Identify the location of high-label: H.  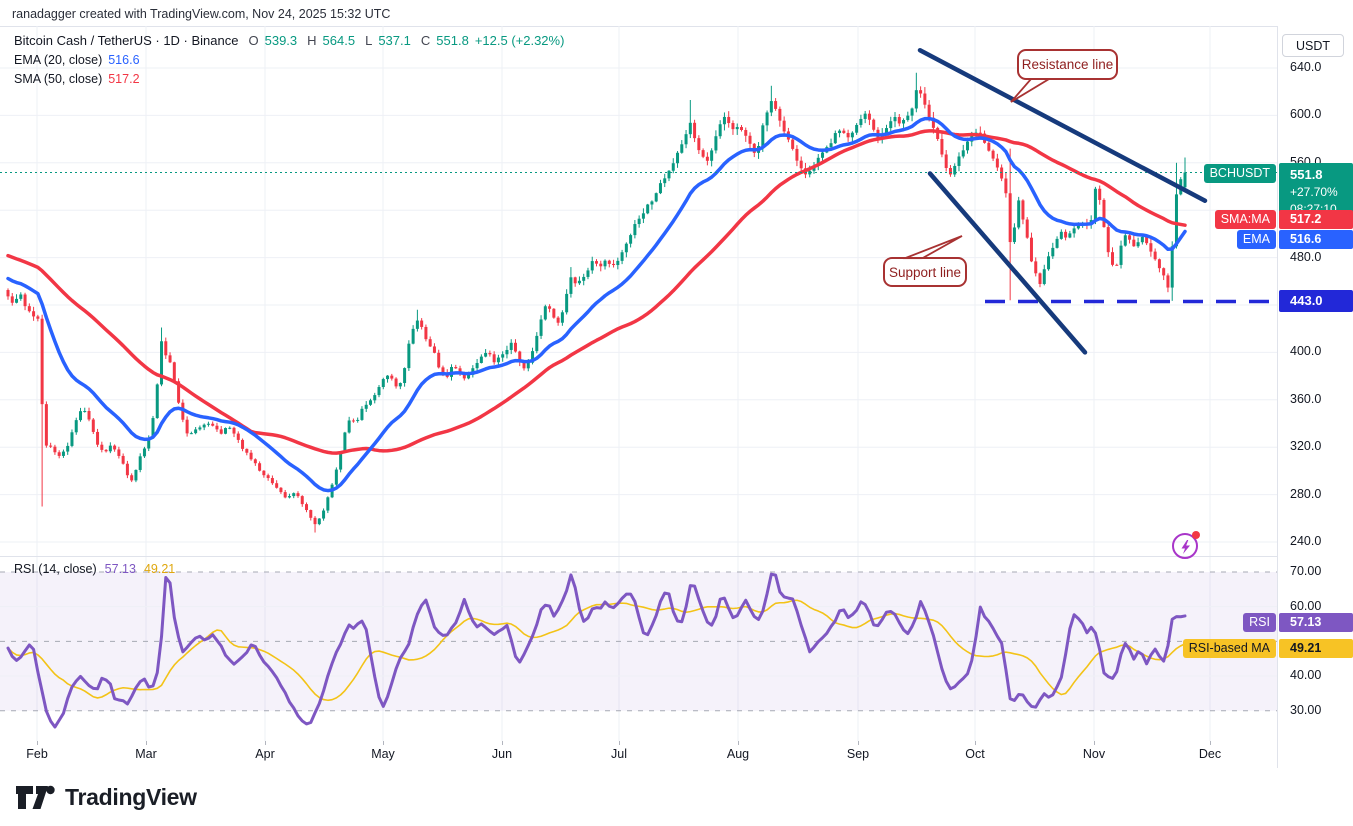
(312, 40).